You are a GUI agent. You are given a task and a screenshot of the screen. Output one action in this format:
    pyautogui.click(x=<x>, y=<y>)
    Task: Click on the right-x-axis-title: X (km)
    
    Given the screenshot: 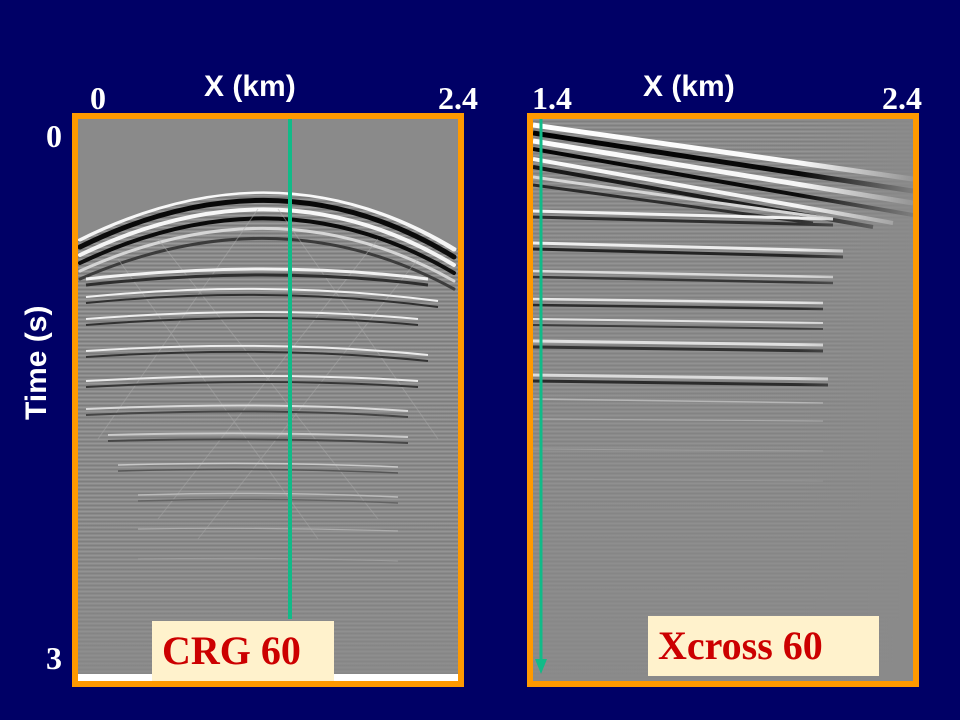 What is the action you would take?
    pyautogui.click(x=689, y=86)
    